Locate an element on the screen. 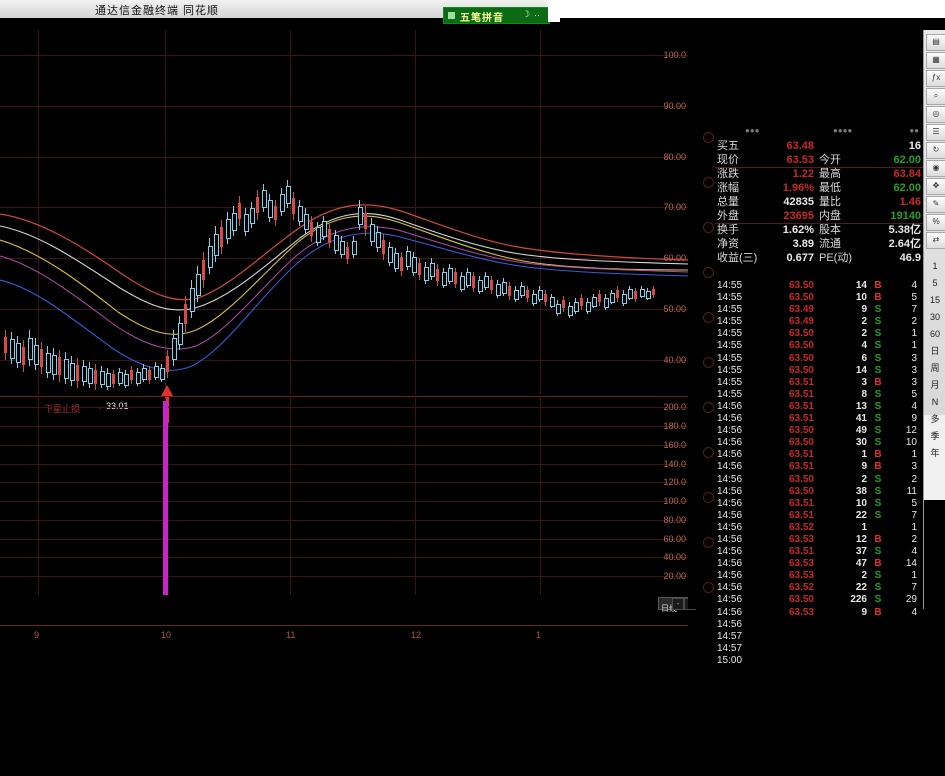 The image size is (945, 776). tick-row: 14:55 63.51 3 B 3 is located at coordinates (819, 383).